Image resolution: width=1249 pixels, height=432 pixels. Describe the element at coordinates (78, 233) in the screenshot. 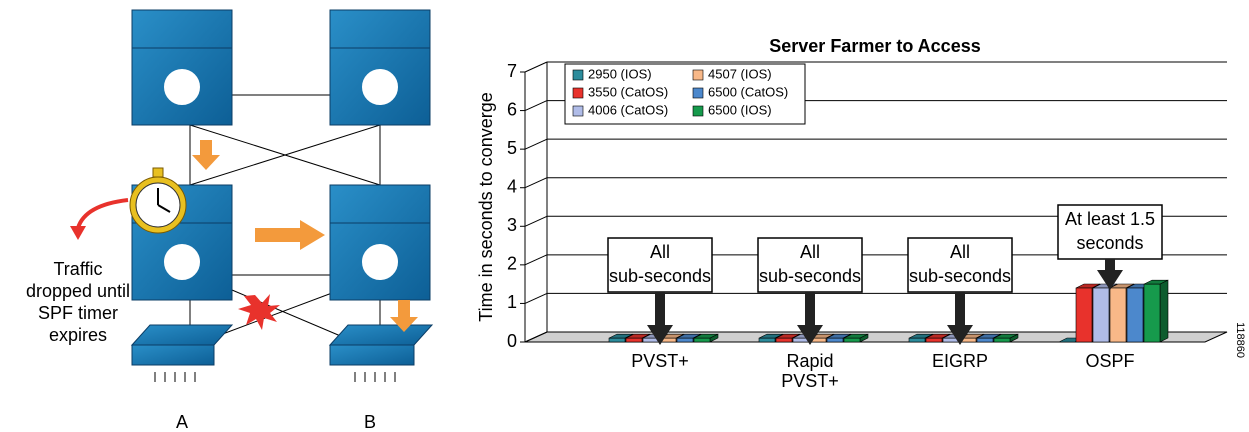

I see `drop-arrowhead` at that location.